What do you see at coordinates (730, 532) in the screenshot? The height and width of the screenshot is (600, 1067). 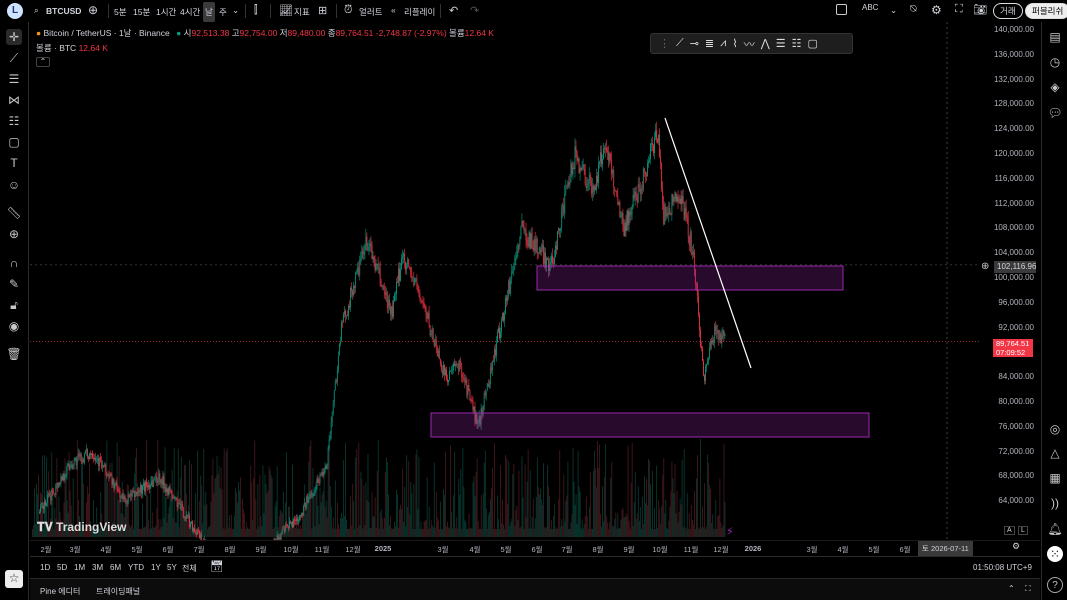 I see `lightning-icon: ⚡︎` at bounding box center [730, 532].